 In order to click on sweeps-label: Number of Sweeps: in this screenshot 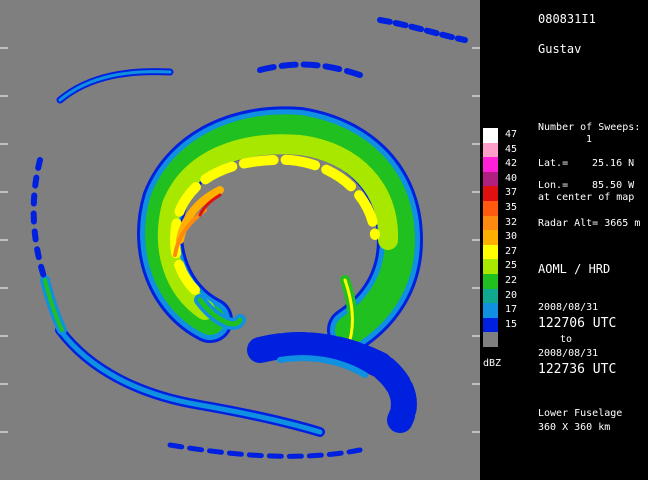, I will do `click(589, 127)`.